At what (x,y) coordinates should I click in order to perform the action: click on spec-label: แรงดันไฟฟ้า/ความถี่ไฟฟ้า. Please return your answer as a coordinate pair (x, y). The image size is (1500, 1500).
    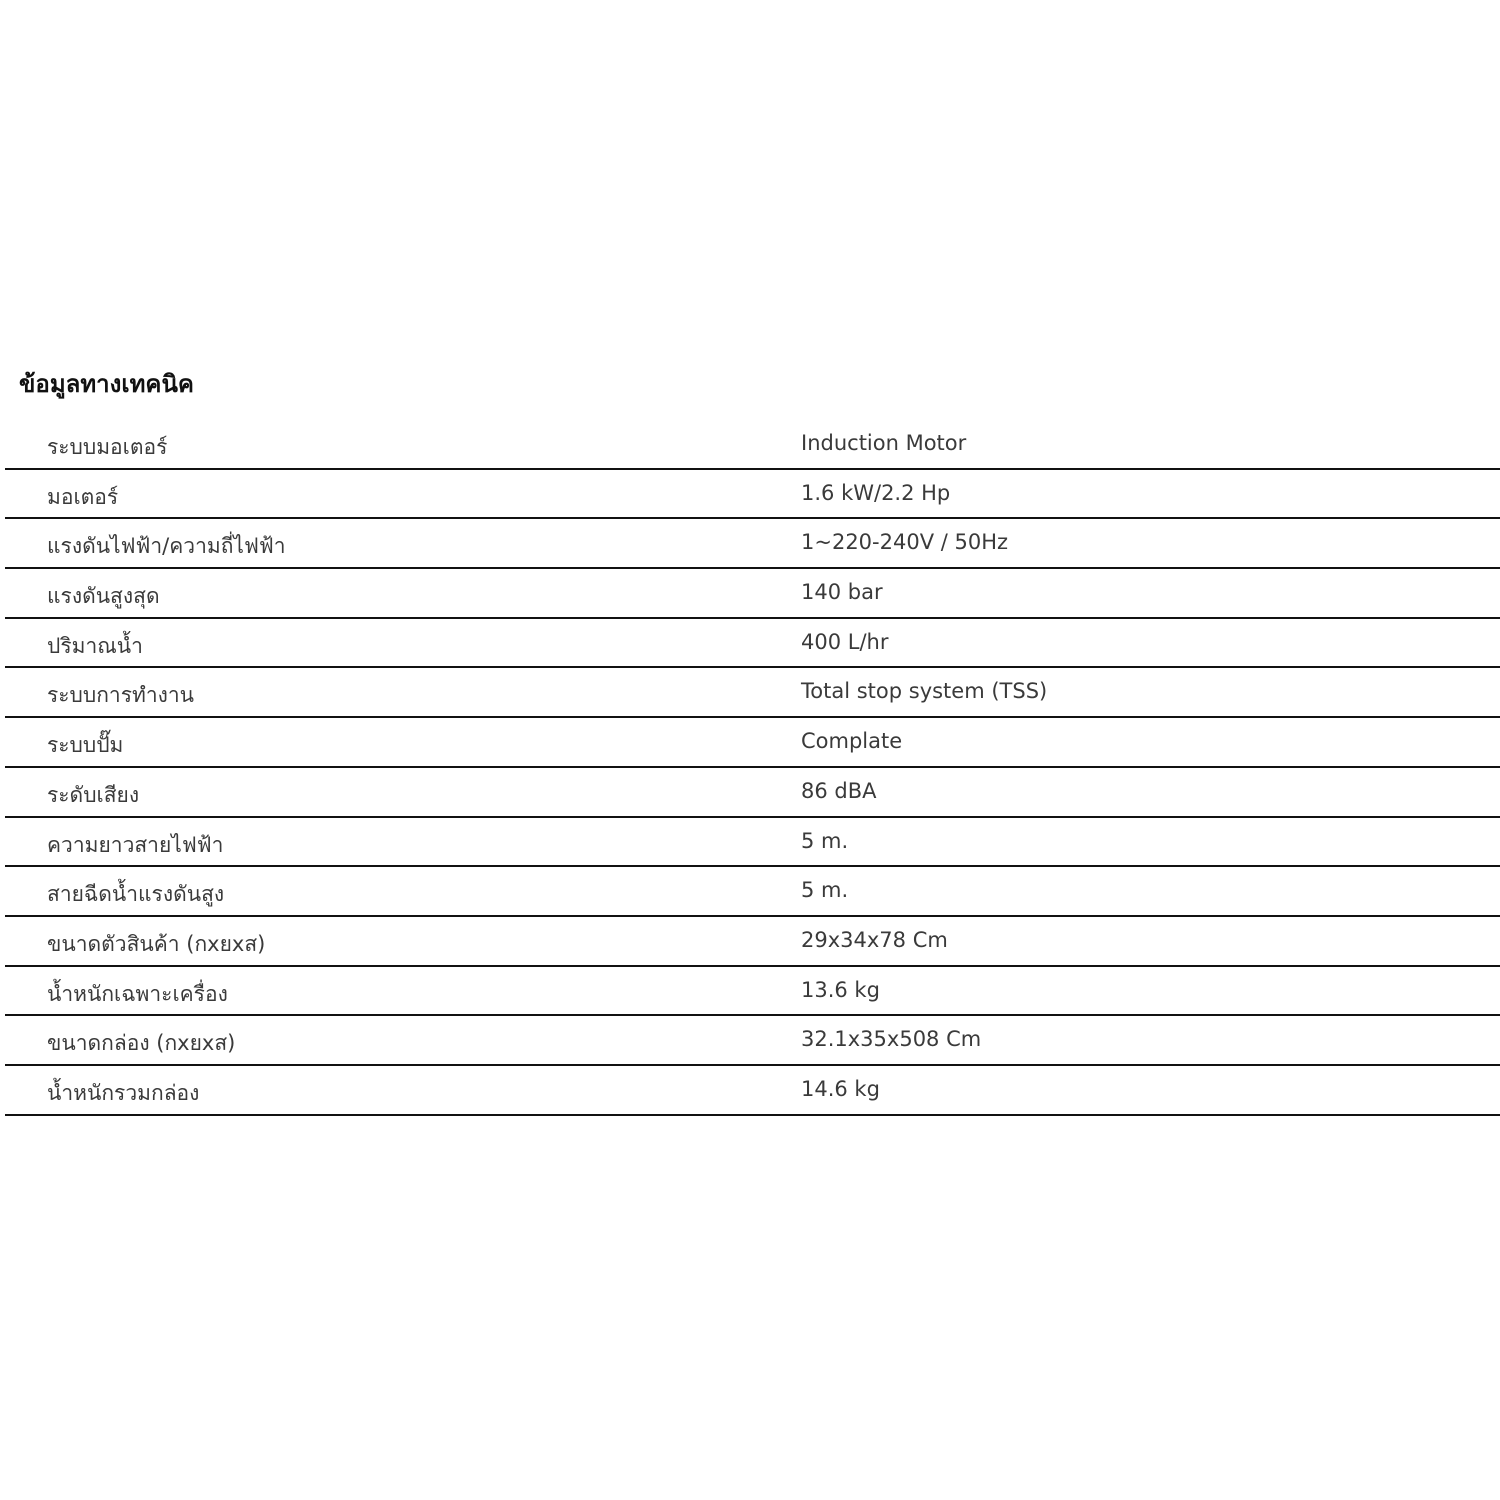
    Looking at the image, I should click on (166, 546).